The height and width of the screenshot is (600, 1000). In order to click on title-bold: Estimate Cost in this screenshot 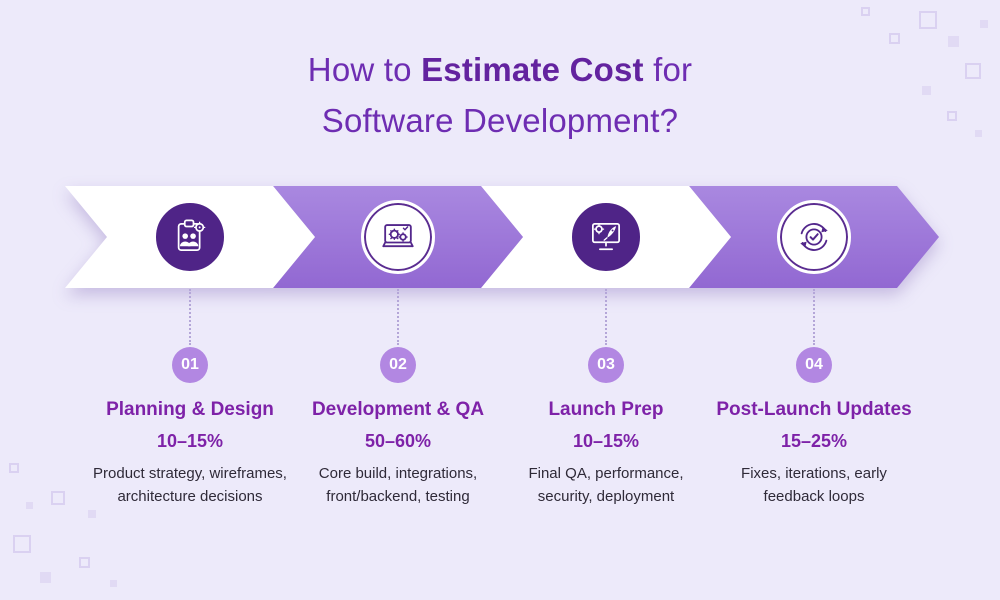, I will do `click(532, 69)`.